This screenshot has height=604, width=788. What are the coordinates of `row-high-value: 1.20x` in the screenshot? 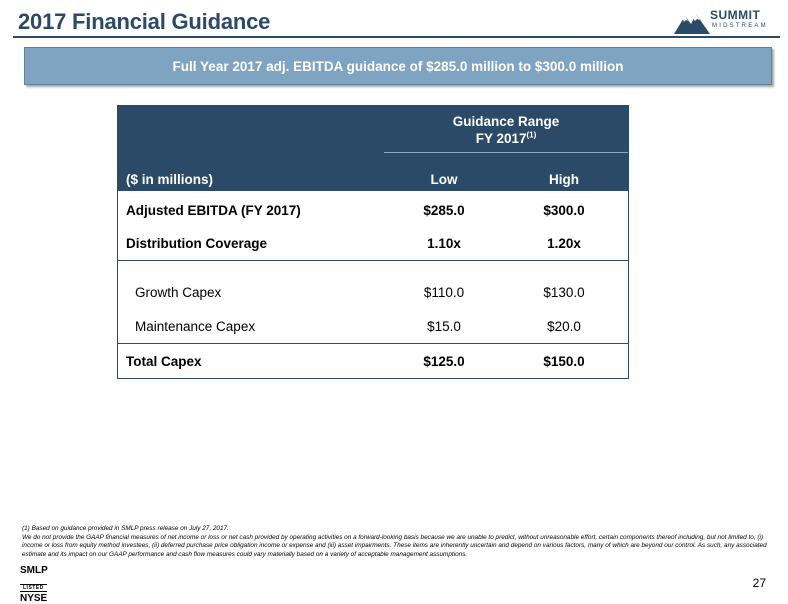 It's located at (564, 243).